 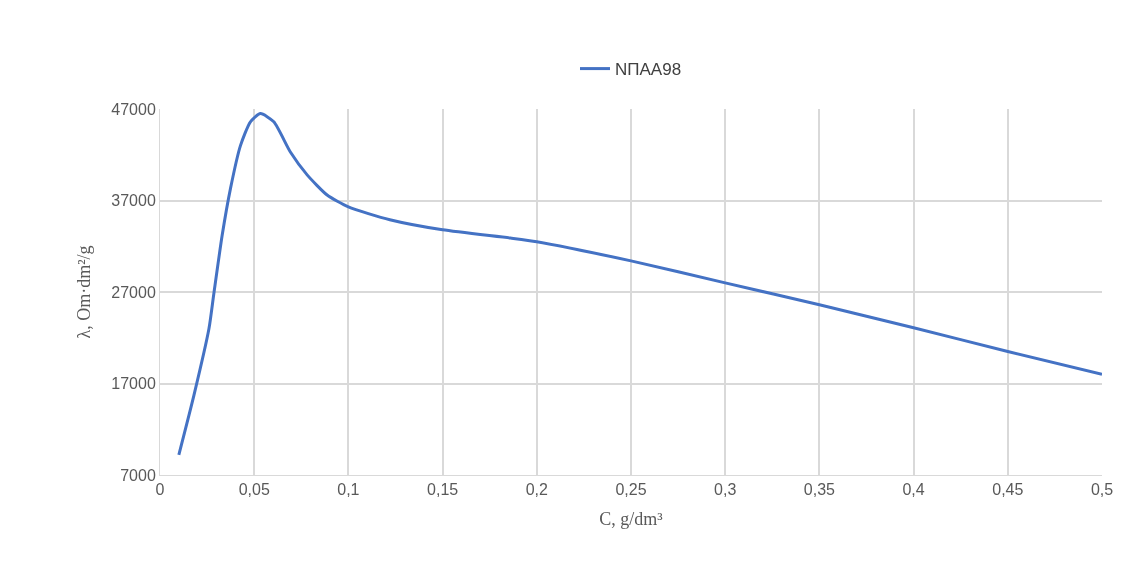 What do you see at coordinates (133, 109) in the screenshot?
I see `y-tick-label: 47000` at bounding box center [133, 109].